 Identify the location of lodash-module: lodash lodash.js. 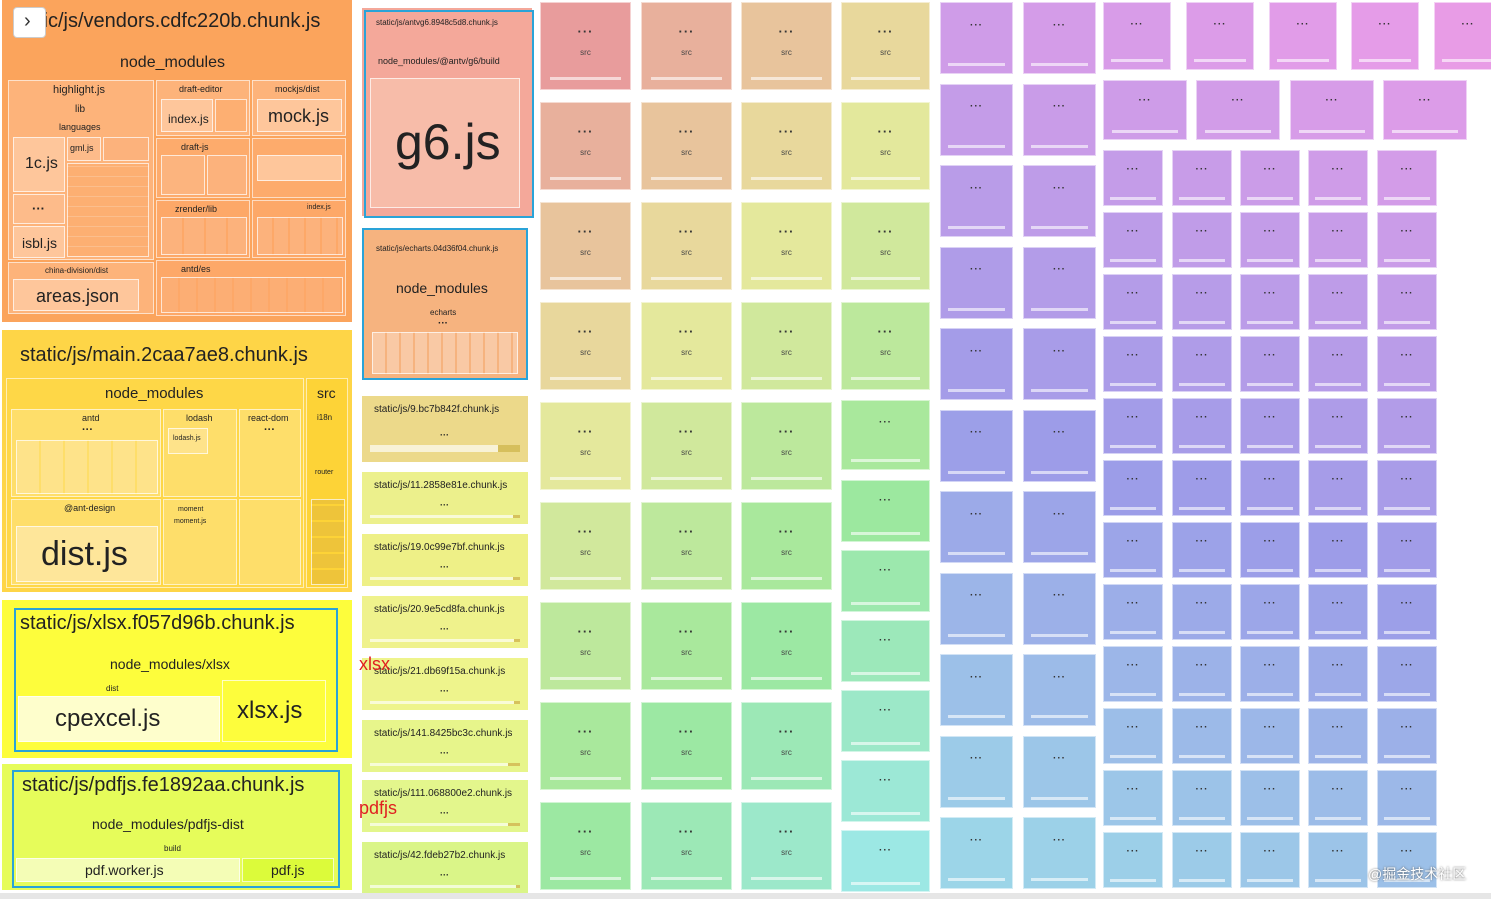
(200, 453).